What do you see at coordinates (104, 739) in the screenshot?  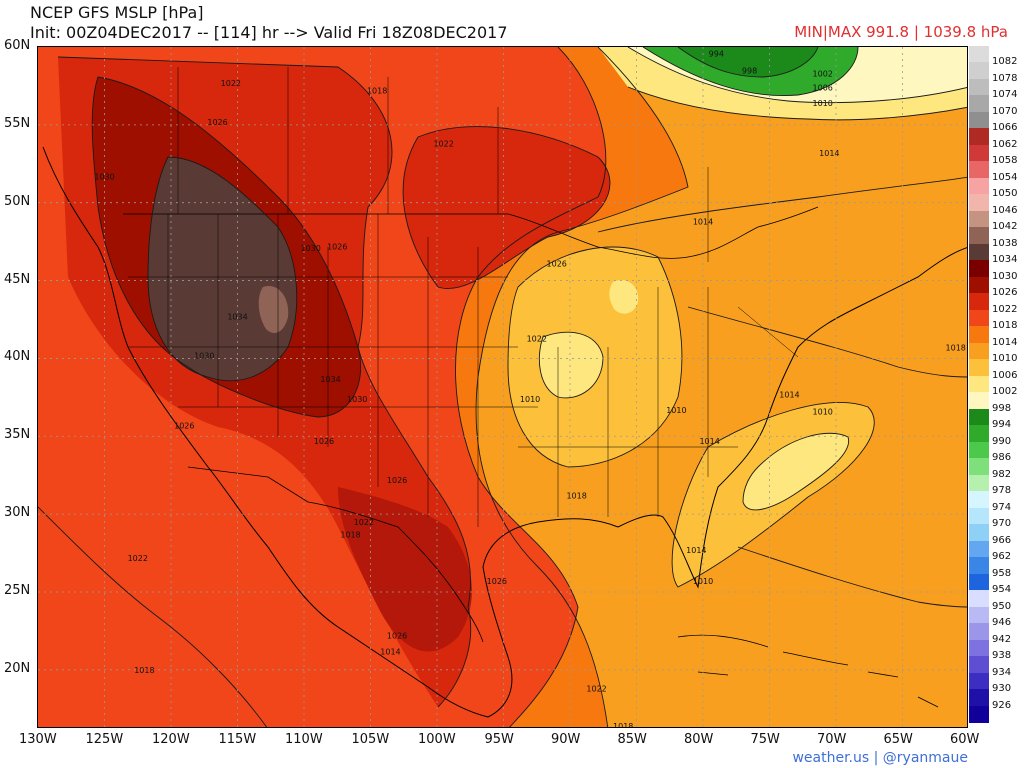 I see `longitude-label: 125W` at bounding box center [104, 739].